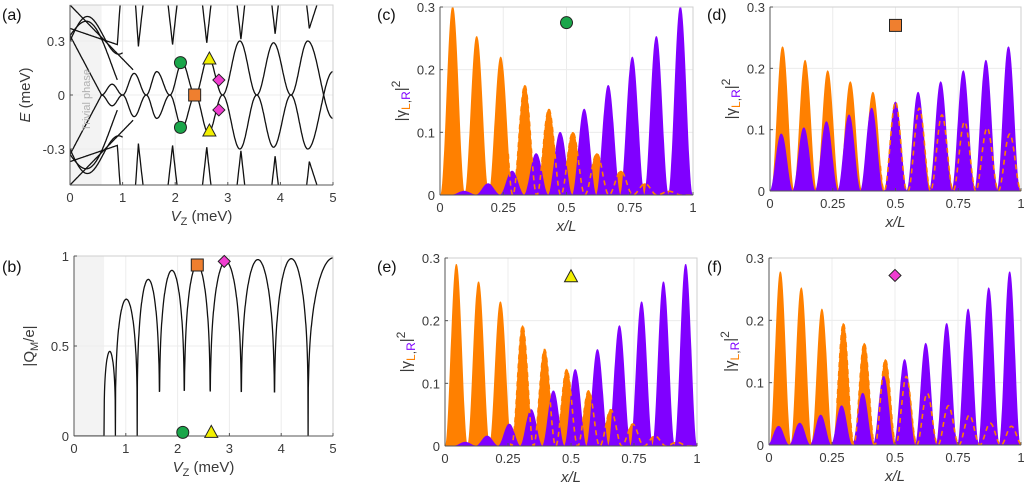 The height and width of the screenshot is (487, 1024). I want to click on x-tick-label: 3, so click(229, 448).